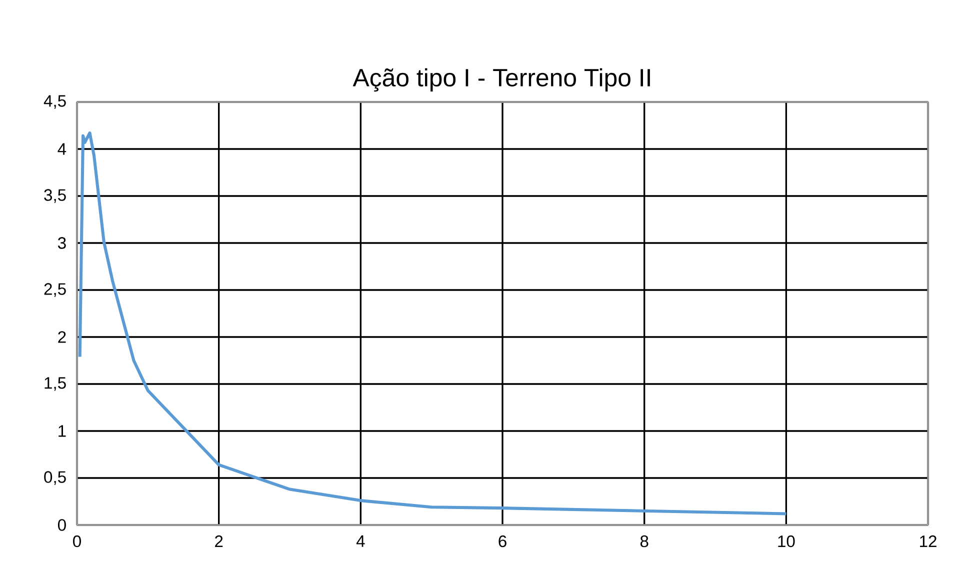  I want to click on y-tick-label: 1,5, so click(55, 384).